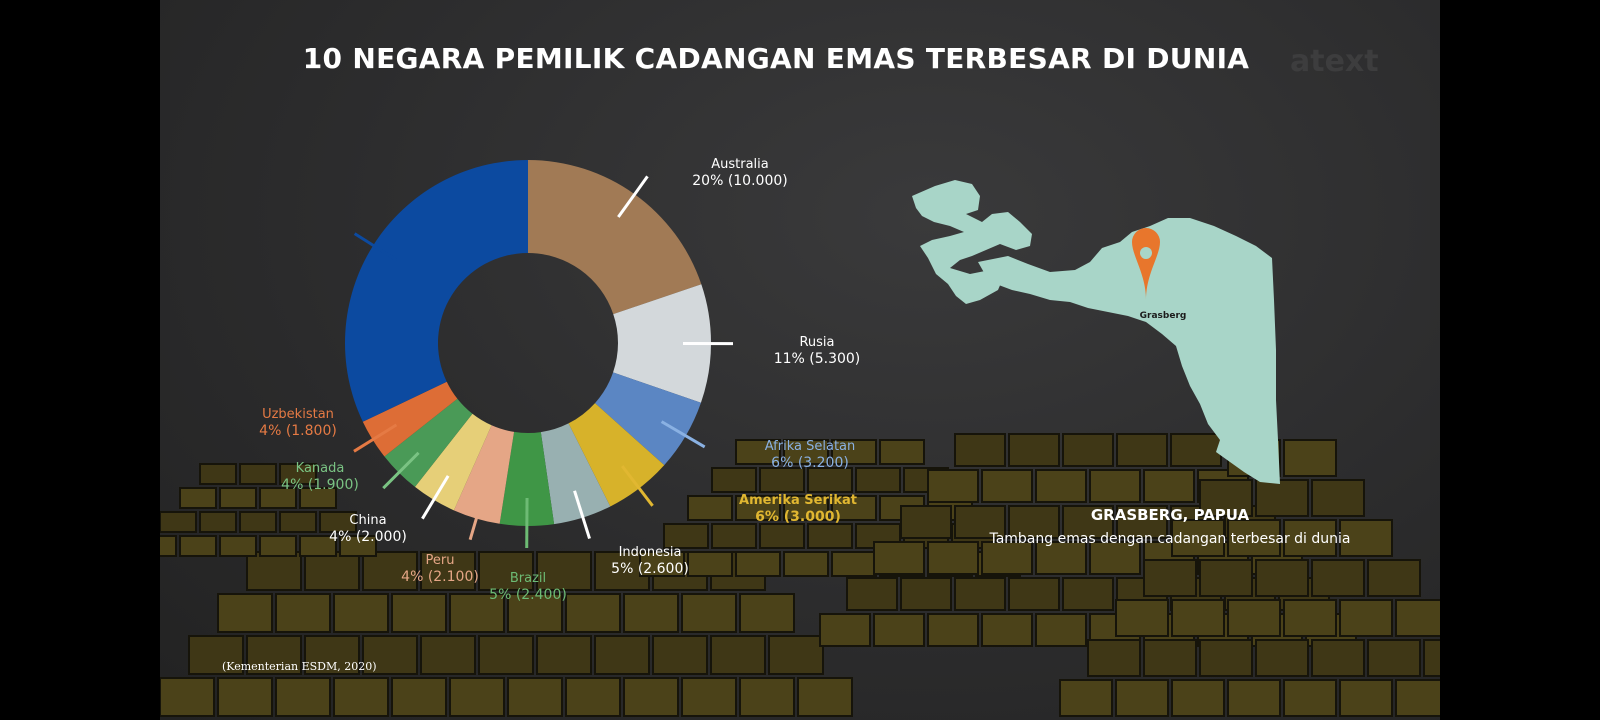 This screenshot has height=720, width=1600. I want to click on papua-map, so click(1096, 332).